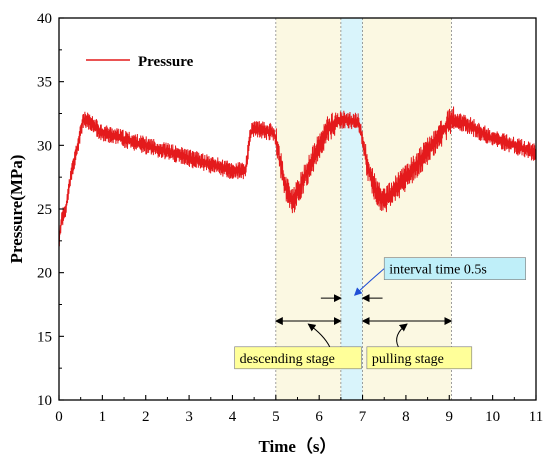 The height and width of the screenshot is (466, 550). I want to click on y-tick-label-20: 20, so click(44, 274).